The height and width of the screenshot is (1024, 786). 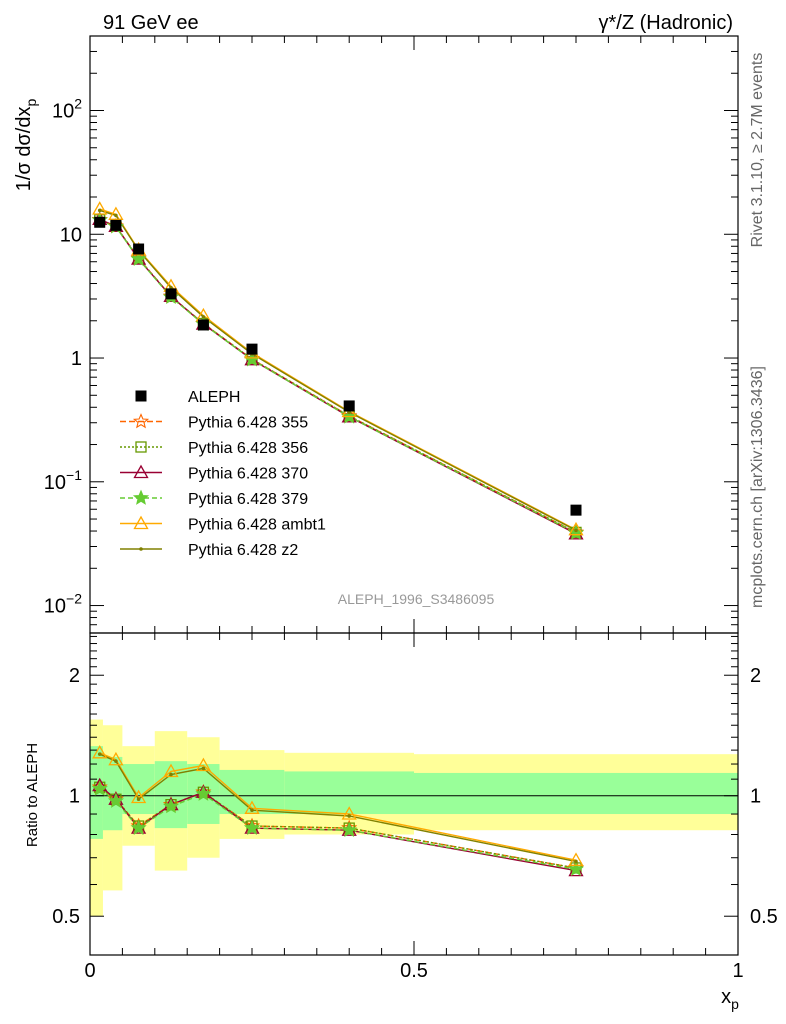 What do you see at coordinates (414, 971) in the screenshot?
I see `x-tick-label-1: 0.5` at bounding box center [414, 971].